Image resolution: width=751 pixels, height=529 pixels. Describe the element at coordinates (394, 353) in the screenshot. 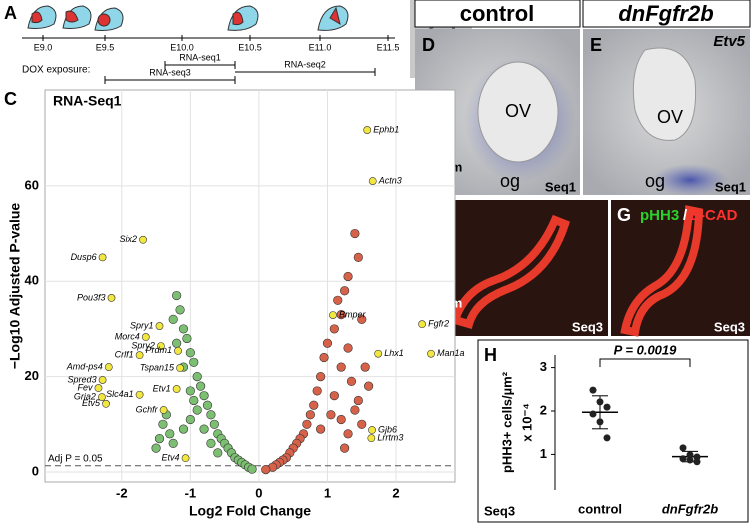

I see `point-label: Lhx1` at that location.